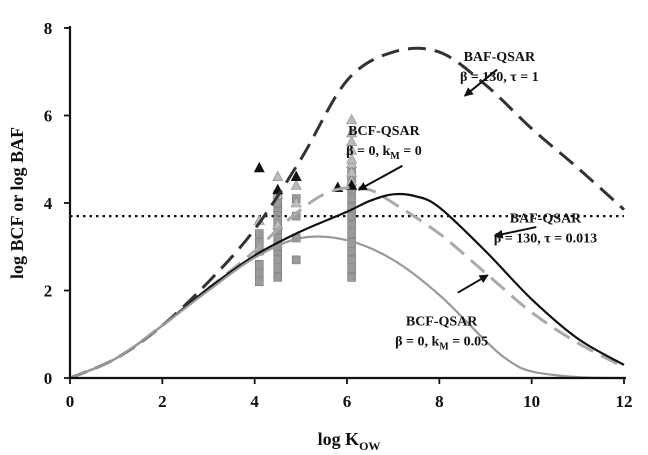 The width and height of the screenshot is (648, 455). What do you see at coordinates (441, 334) in the screenshot?
I see `annotation-label-4: BCF-QSAR β = 0, kM = 0.05` at bounding box center [441, 334].